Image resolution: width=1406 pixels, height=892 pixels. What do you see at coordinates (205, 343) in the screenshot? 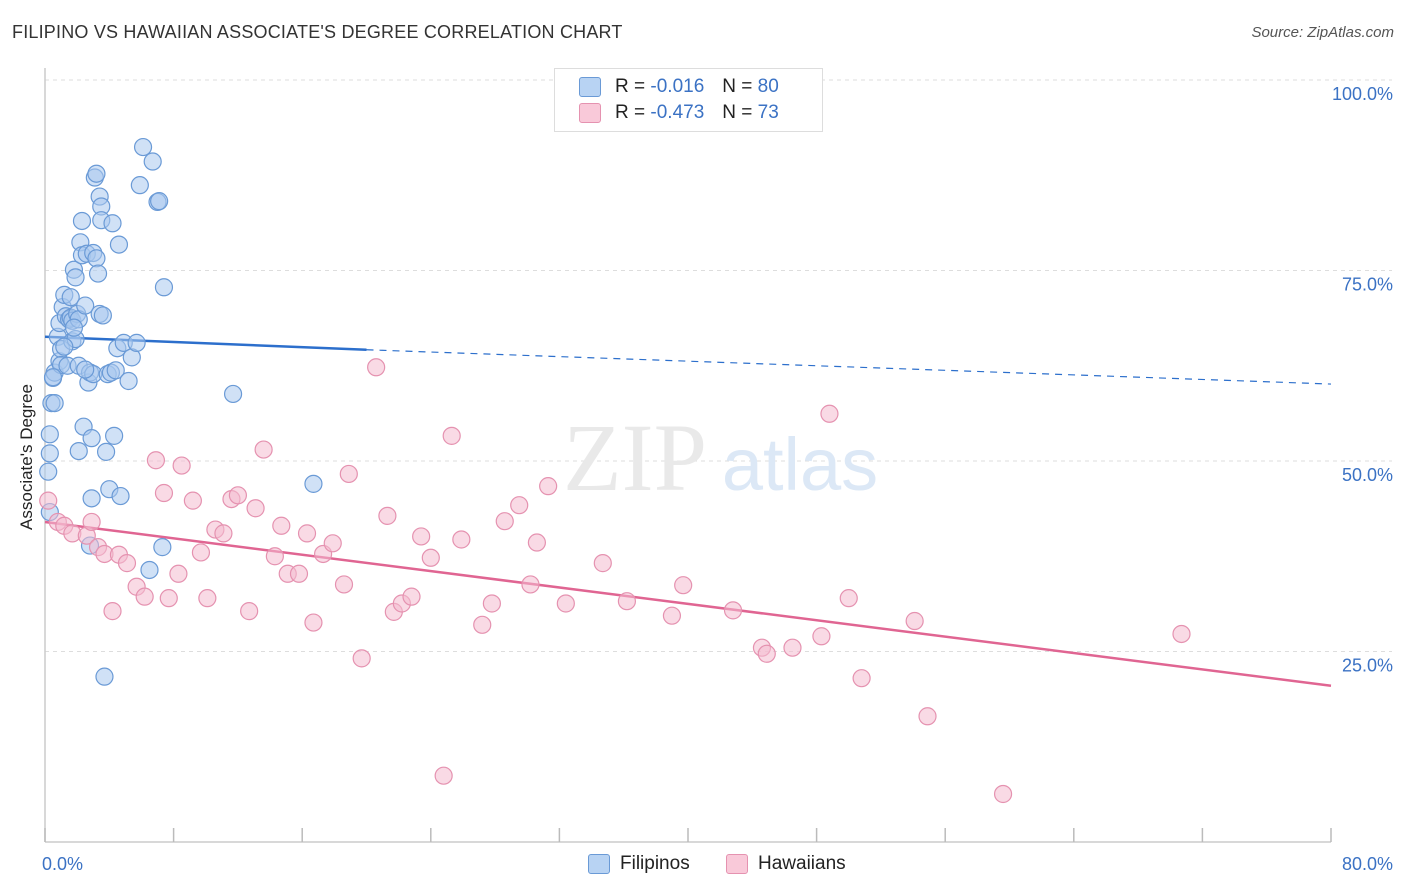
I see `filipinos-trend-line` at bounding box center [205, 343].